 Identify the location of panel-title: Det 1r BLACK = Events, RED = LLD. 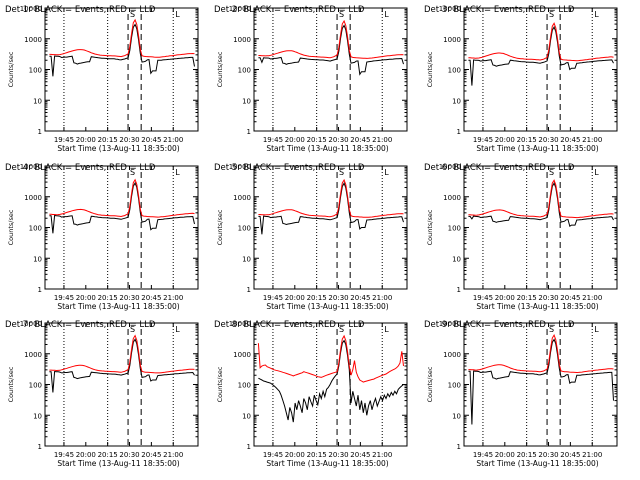
(80, 10).